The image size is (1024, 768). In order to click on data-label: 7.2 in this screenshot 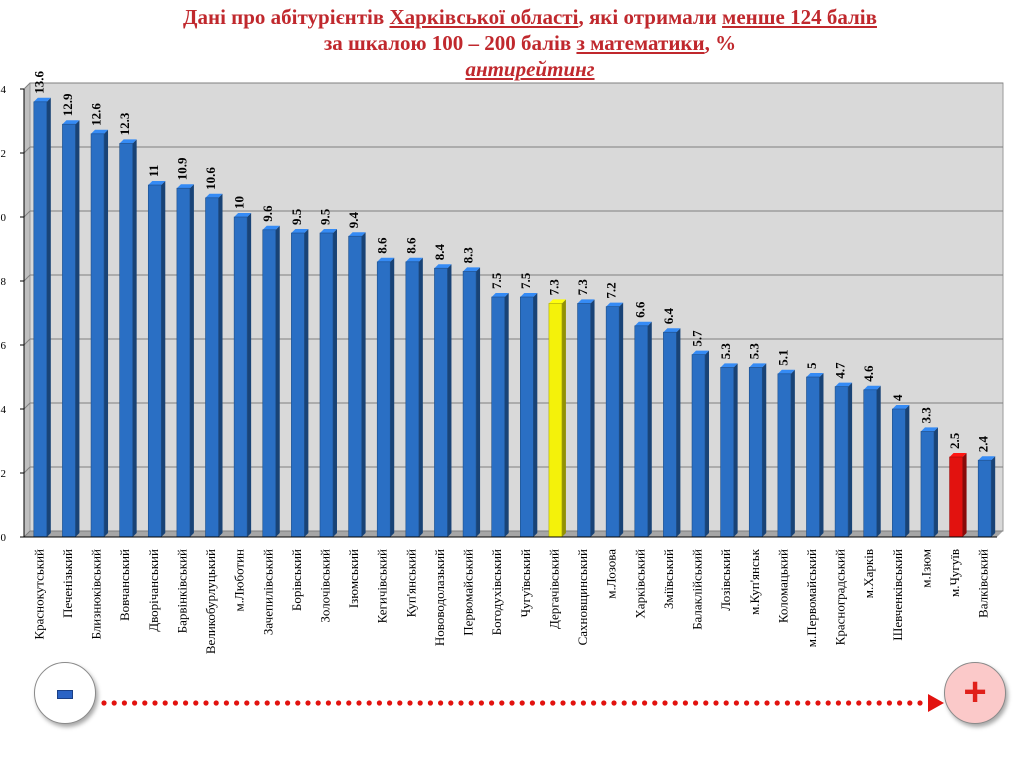, I will do `click(611, 290)`.